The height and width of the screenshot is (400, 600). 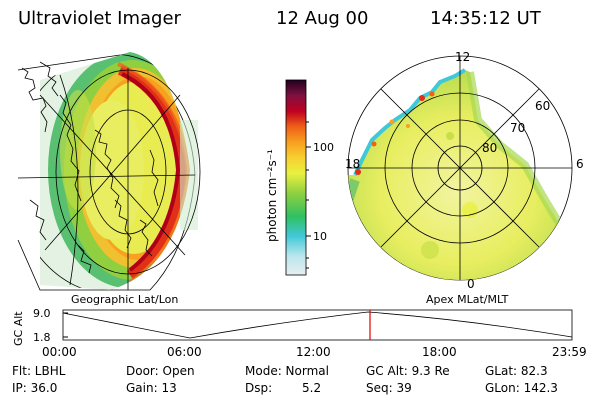 I want to click on right-panel-label: Apex MLat/MLT, so click(x=467, y=299).